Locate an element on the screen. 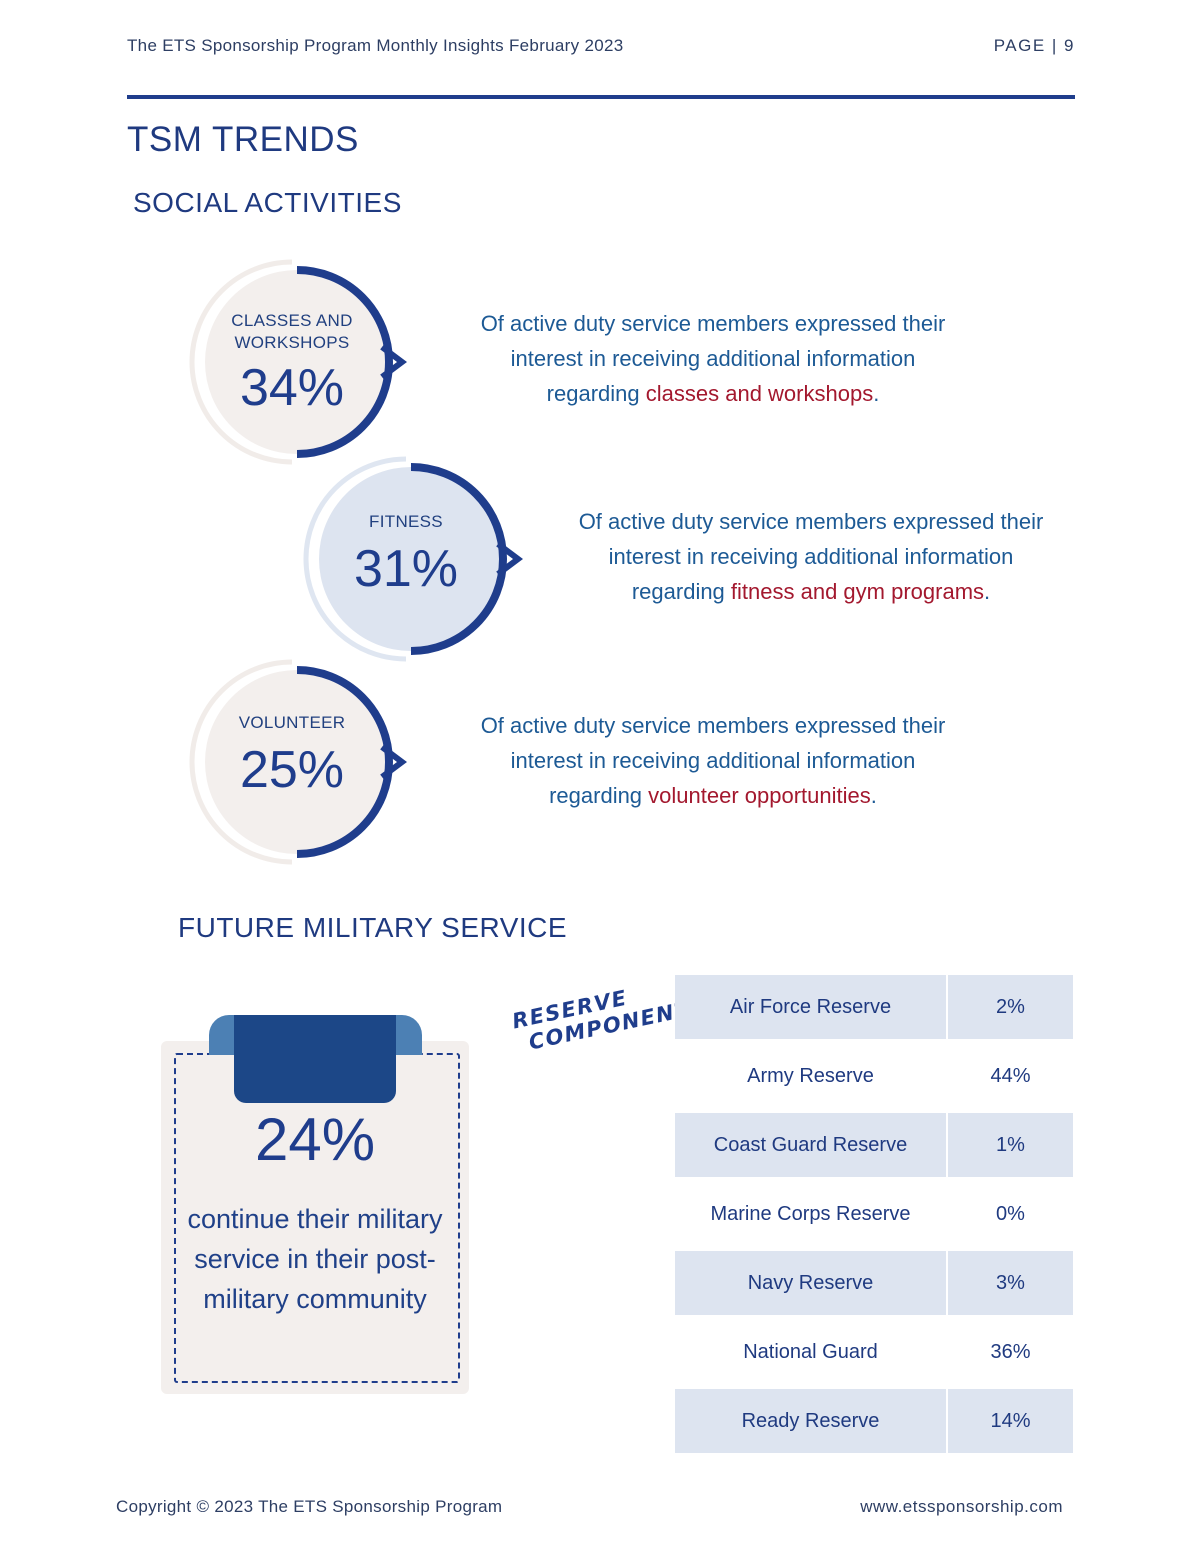  table-cell-name: Marine Corps Reserve is located at coordinates (810, 1213).